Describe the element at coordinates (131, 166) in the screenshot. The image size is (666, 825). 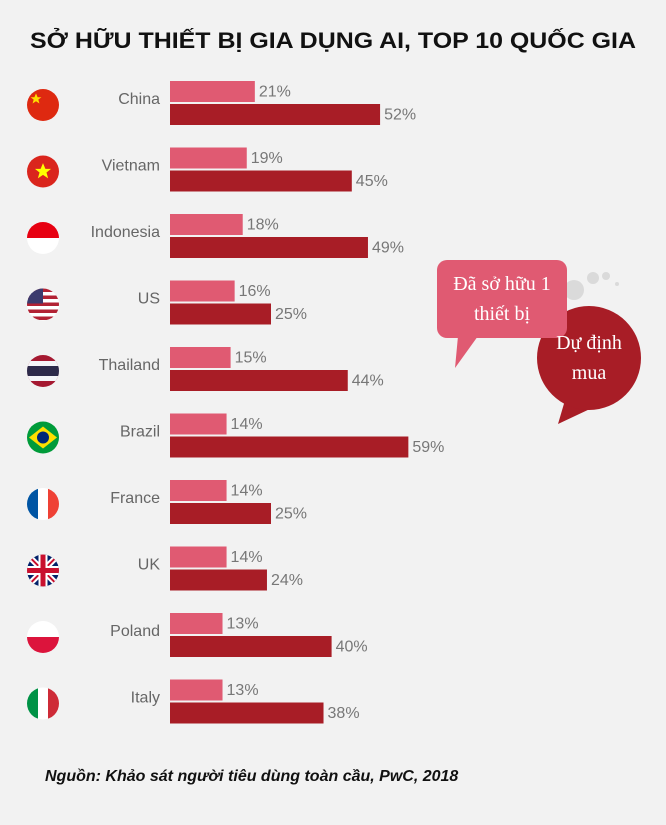
I see `category-label: Vietnam` at that location.